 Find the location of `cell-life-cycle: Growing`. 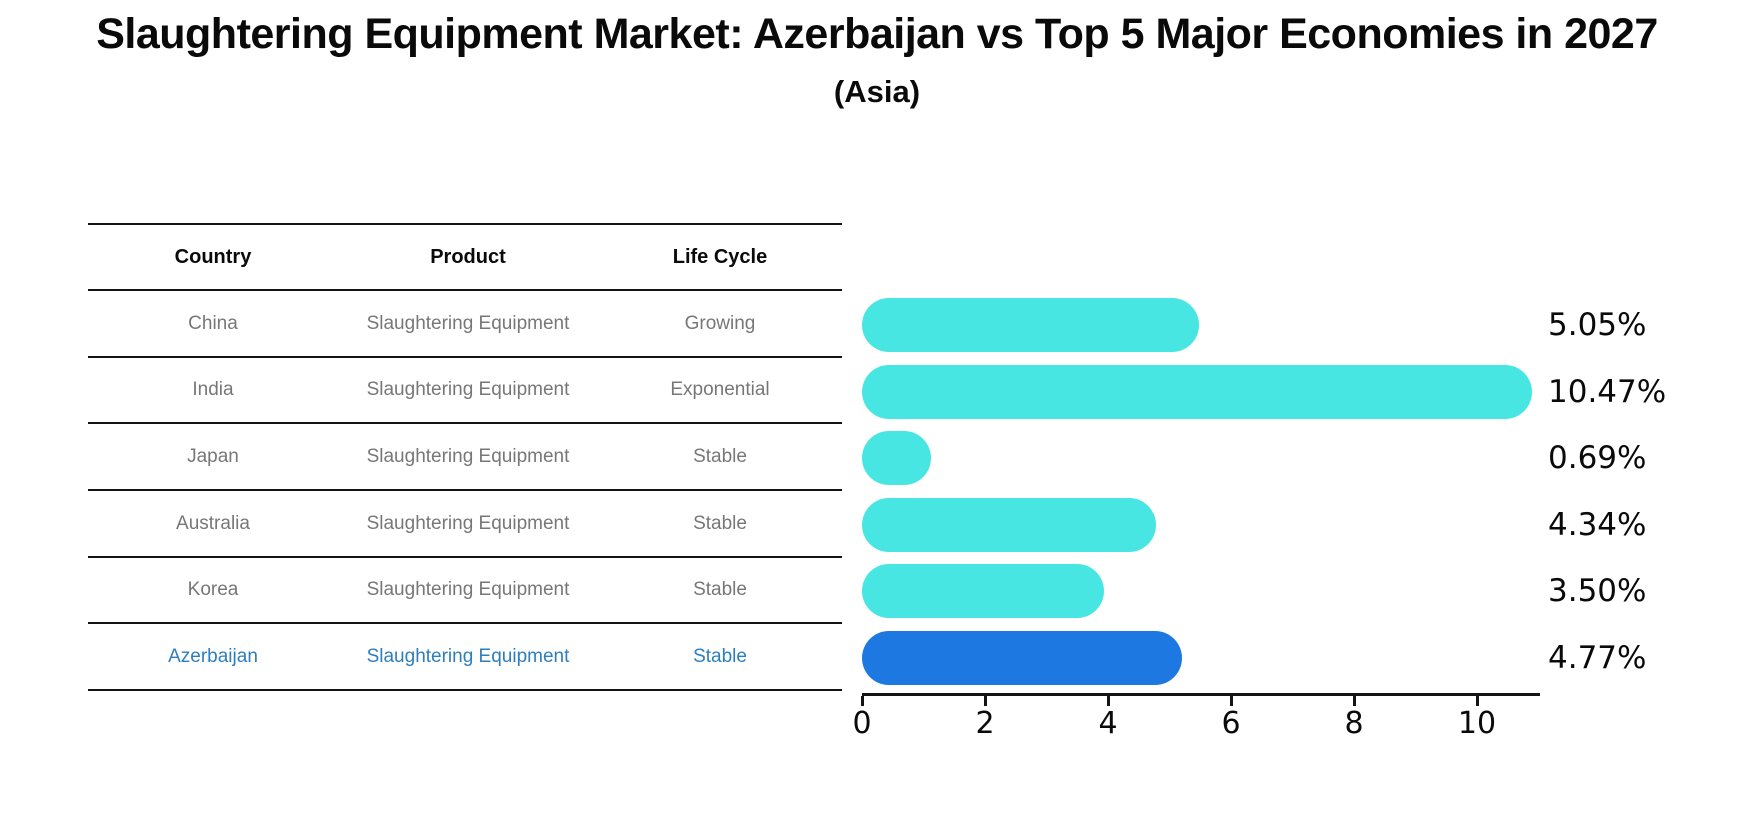

cell-life-cycle: Growing is located at coordinates (720, 323).